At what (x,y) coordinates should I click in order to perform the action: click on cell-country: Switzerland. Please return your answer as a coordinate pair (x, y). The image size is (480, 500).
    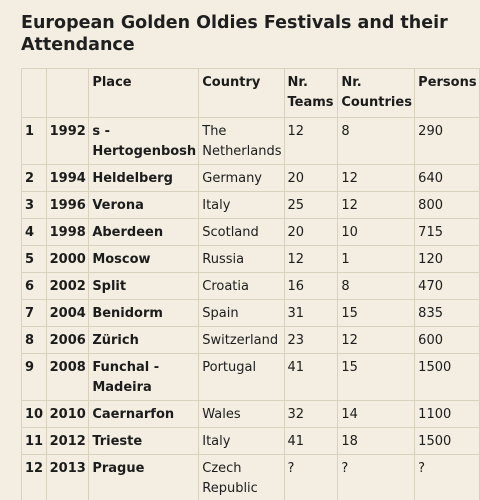
    Looking at the image, I should click on (241, 340).